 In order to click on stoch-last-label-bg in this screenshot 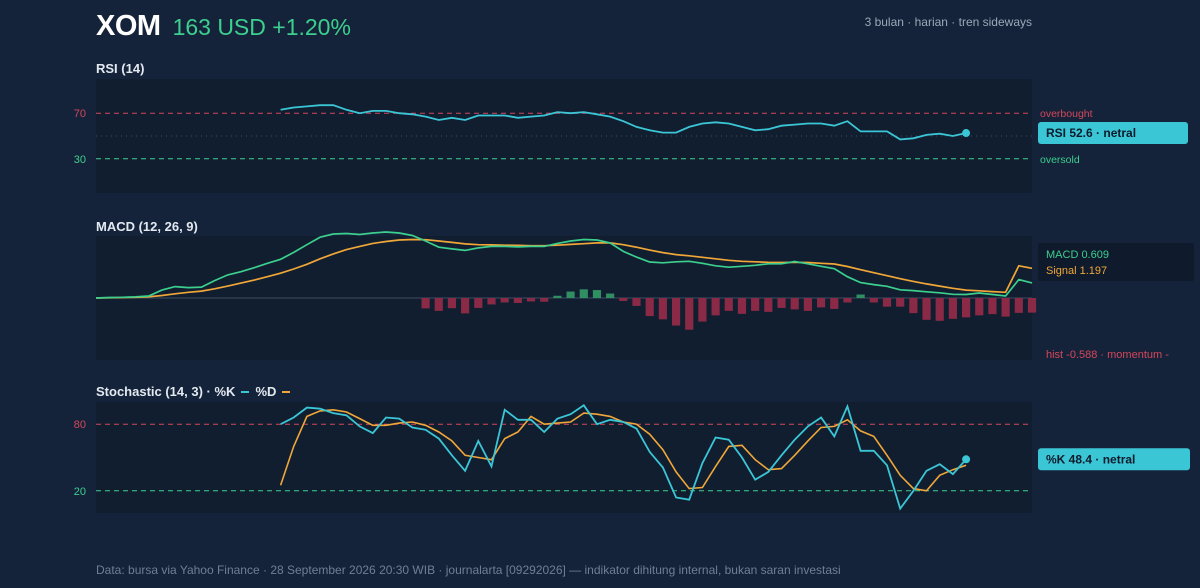, I will do `click(1114, 459)`.